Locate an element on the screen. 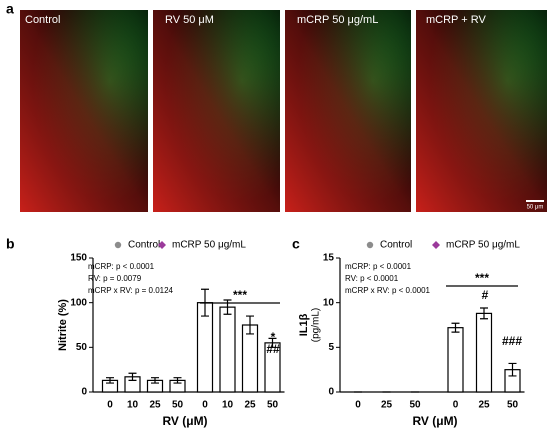 The image size is (550, 439). annotation: ## is located at coordinates (273, 349).